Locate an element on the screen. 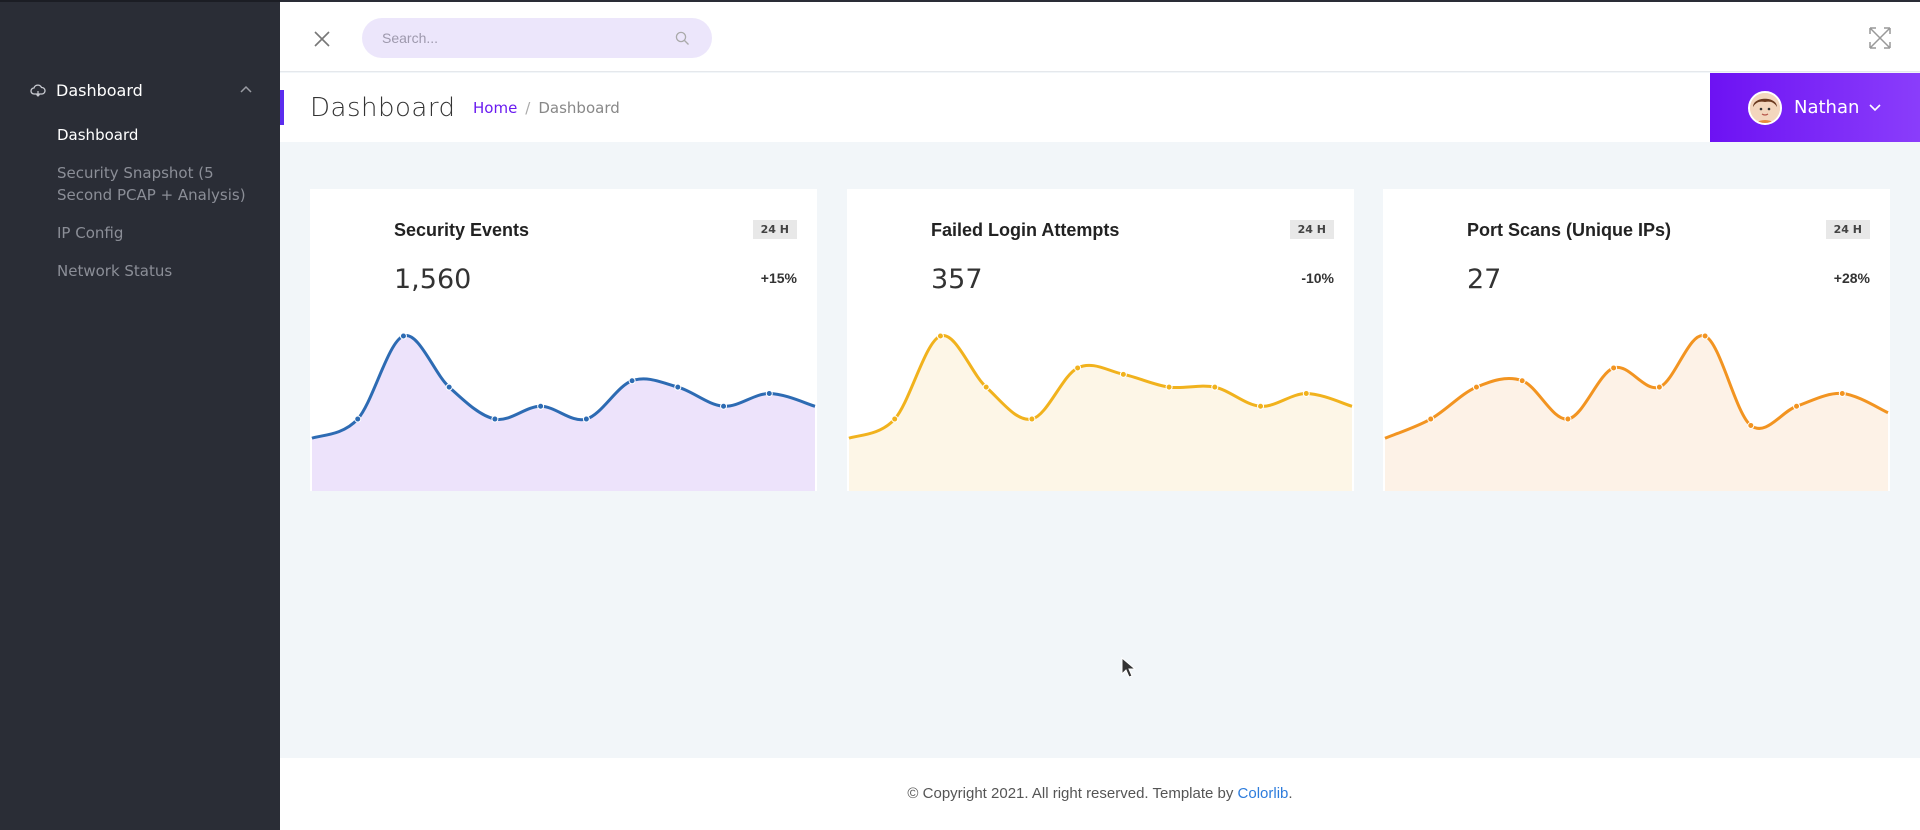  sparkline-area is located at coordinates (1636, 413).